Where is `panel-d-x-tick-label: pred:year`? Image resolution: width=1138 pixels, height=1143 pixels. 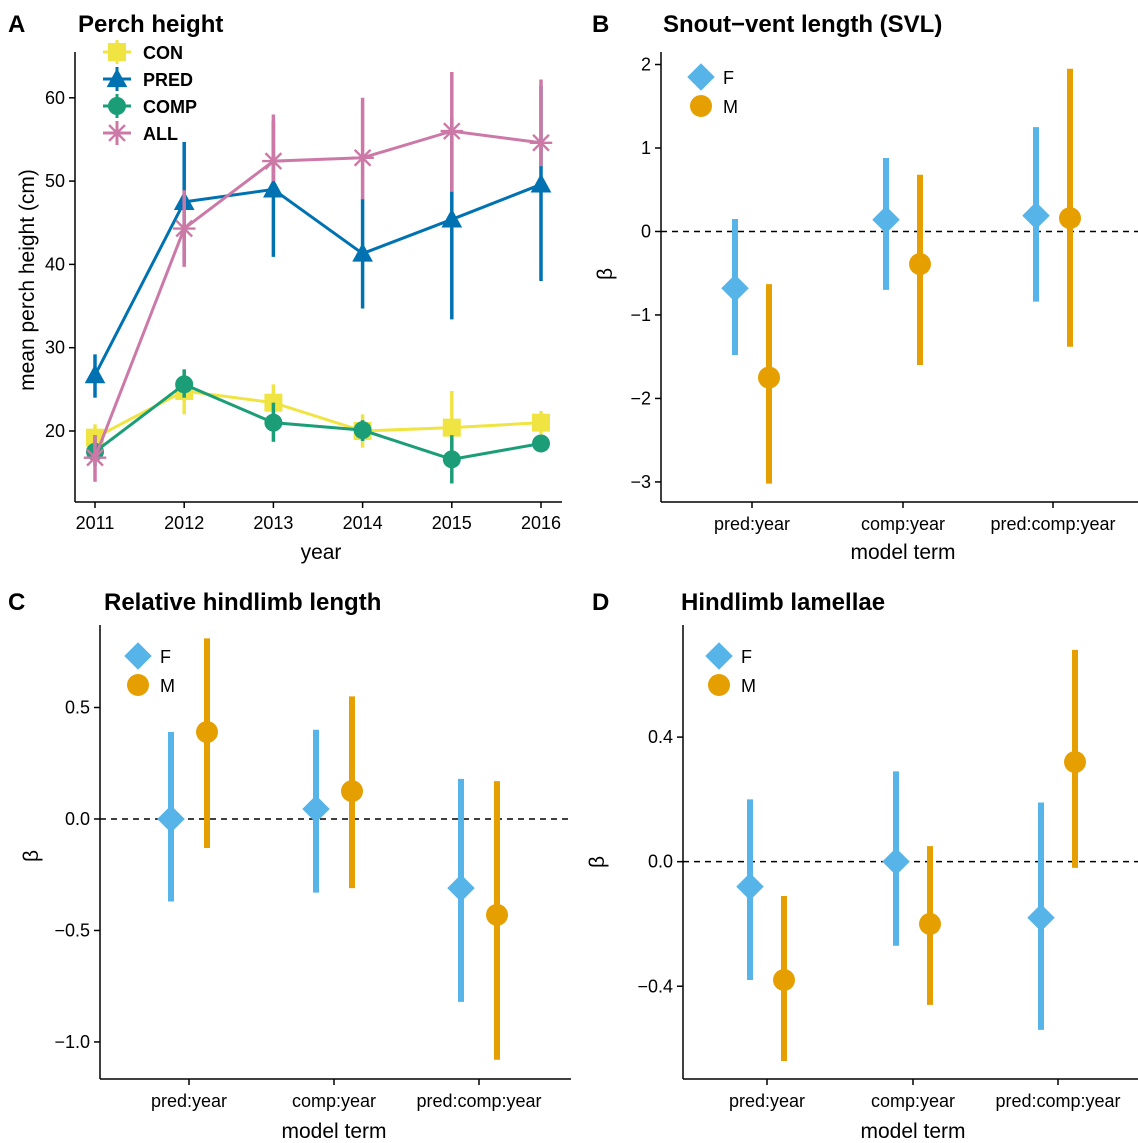
panel-d-x-tick-label: pred:year is located at coordinates (767, 1101).